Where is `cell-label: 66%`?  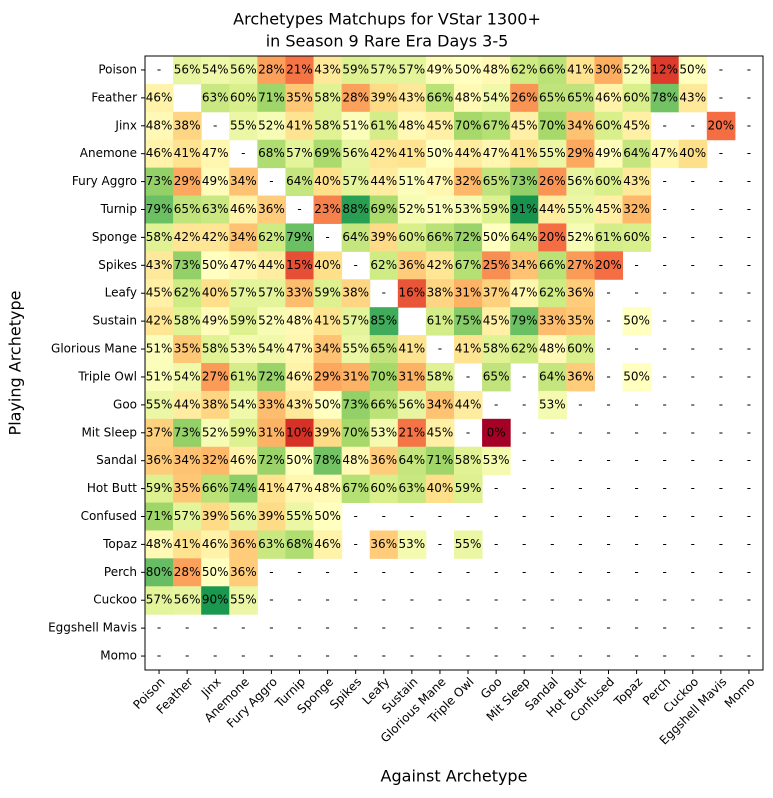 cell-label: 66% is located at coordinates (552, 69).